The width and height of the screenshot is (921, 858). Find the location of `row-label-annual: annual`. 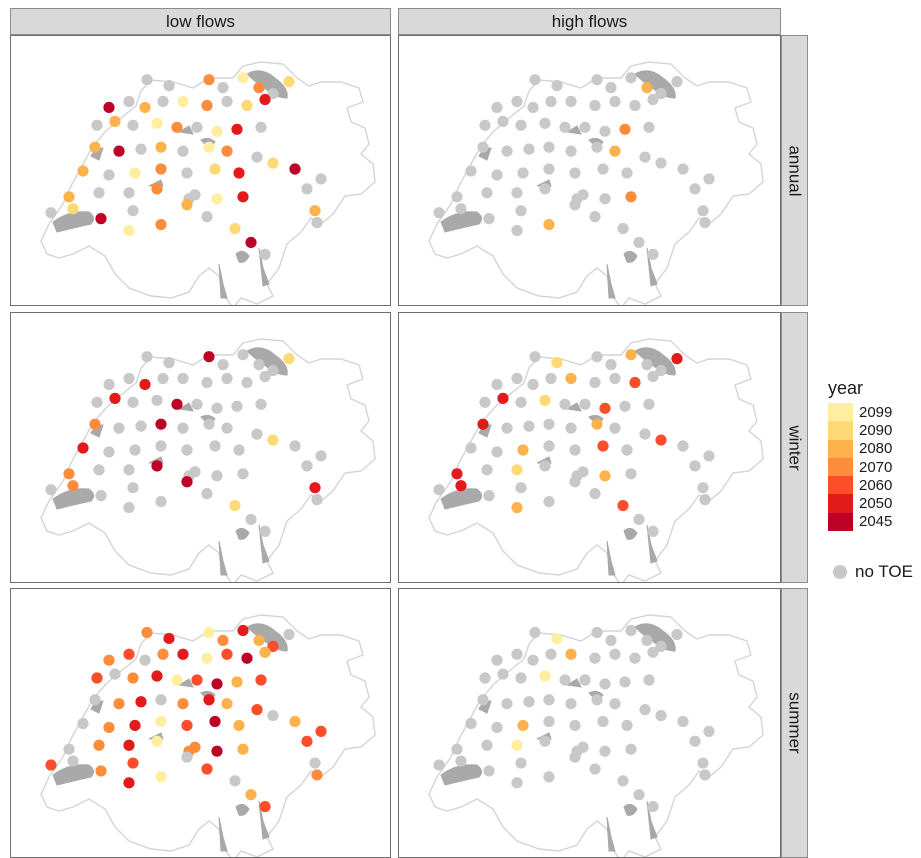

row-label-annual: annual is located at coordinates (795, 170).